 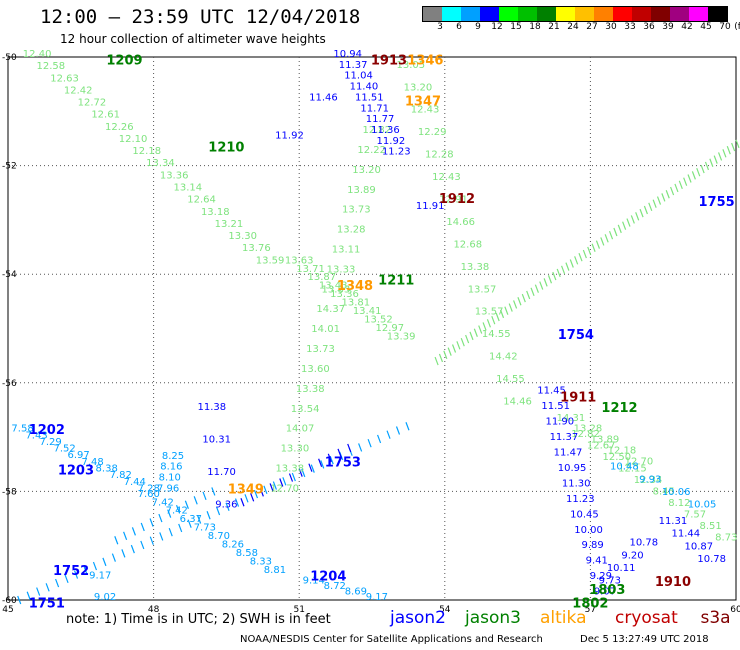 I want to click on wave-height-value: 8.25, so click(x=173, y=456).